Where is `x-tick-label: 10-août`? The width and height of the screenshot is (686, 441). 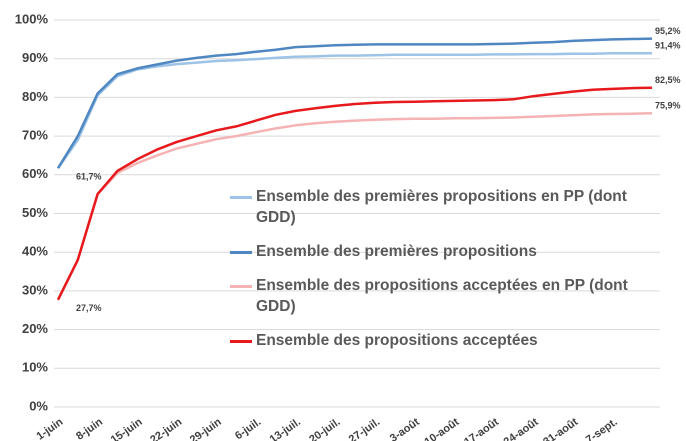
x-tick-label: 10-août is located at coordinates (441, 428).